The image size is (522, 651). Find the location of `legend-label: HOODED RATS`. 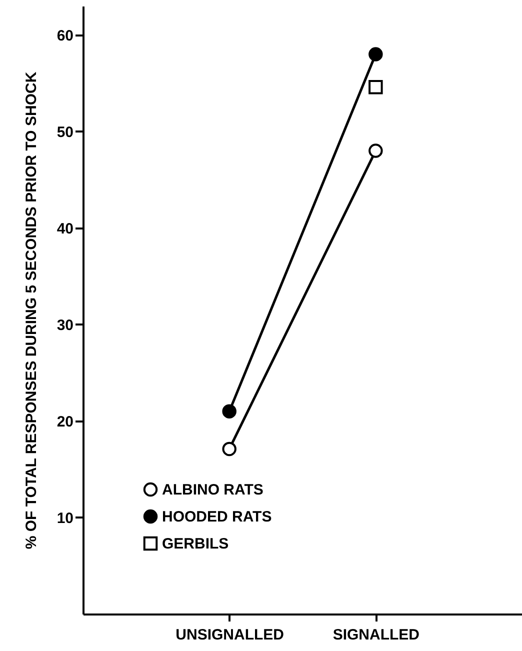

legend-label: HOODED RATS is located at coordinates (217, 517).